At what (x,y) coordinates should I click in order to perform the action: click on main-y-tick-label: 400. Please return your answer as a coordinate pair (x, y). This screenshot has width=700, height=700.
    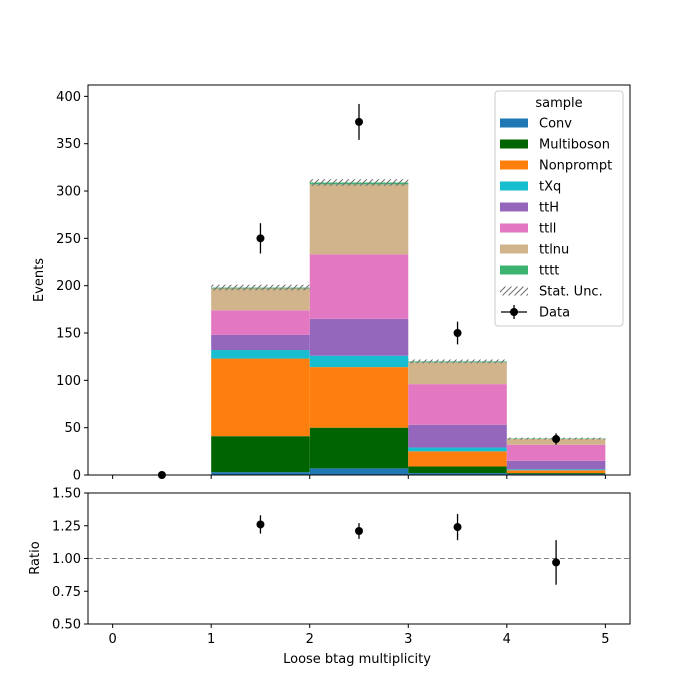
    Looking at the image, I should click on (68, 97).